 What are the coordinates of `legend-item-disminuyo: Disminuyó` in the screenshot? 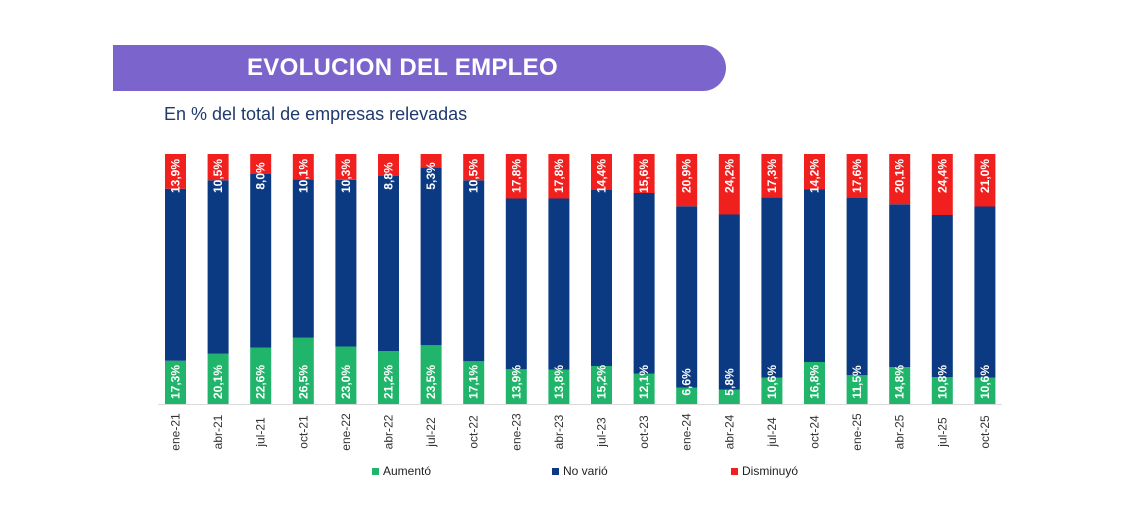 It's located at (764, 471).